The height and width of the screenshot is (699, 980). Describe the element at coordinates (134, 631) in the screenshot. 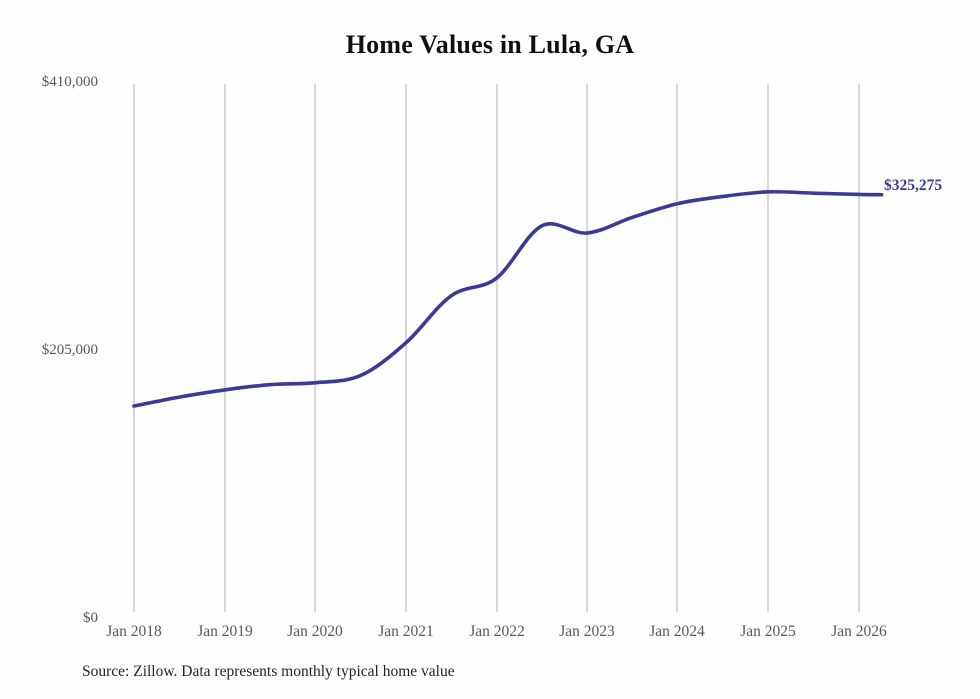

I see `x-tick-label-0: Jan 2018` at that location.